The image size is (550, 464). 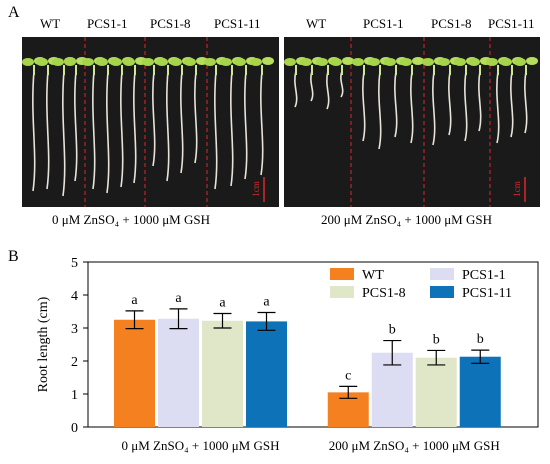 I want to click on category-label: 0 μM ZnSO₄ + 1000 μM GSH, so click(x=201, y=445).